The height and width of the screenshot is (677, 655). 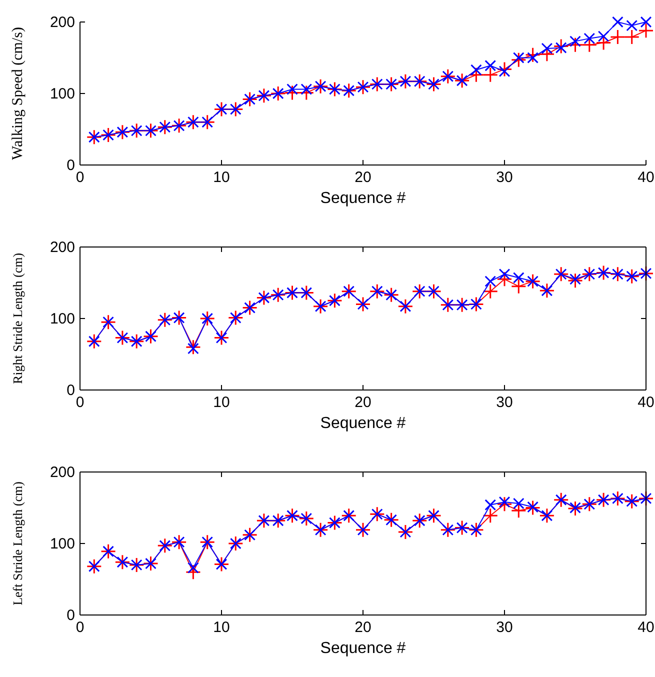 What do you see at coordinates (17, 544) in the screenshot?
I see `y-axis-title: Left Stride Length (cm)` at bounding box center [17, 544].